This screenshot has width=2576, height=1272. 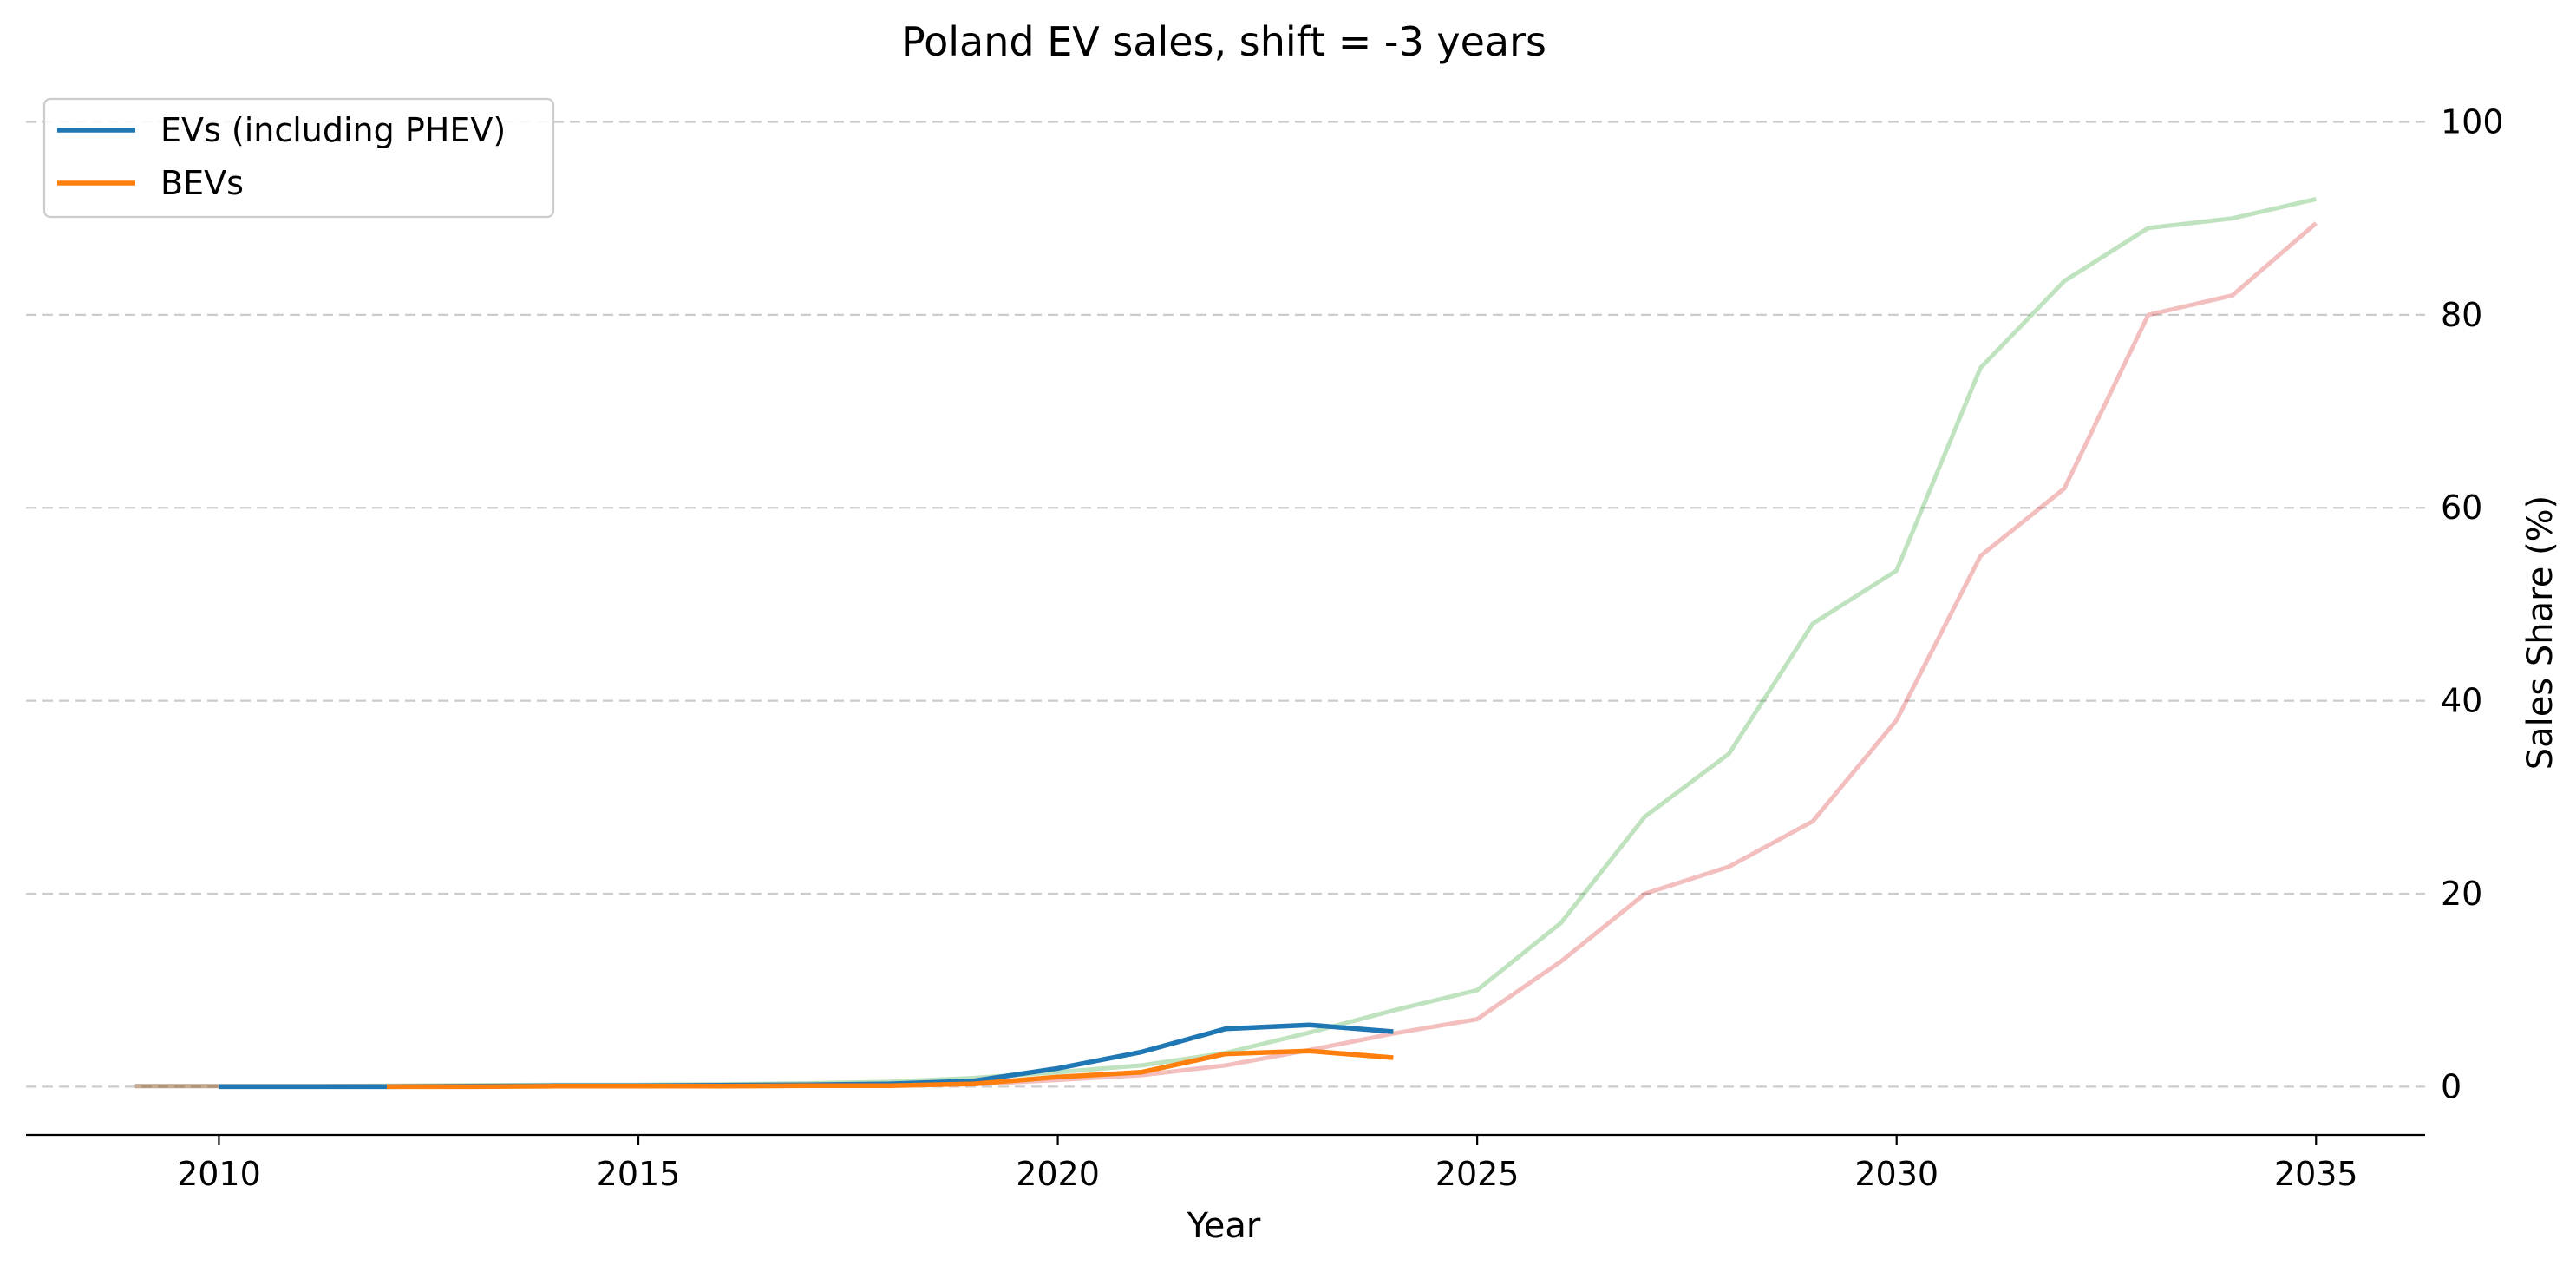 What do you see at coordinates (2540, 632) in the screenshot?
I see `y-axis-title: Sales Share (%)` at bounding box center [2540, 632].